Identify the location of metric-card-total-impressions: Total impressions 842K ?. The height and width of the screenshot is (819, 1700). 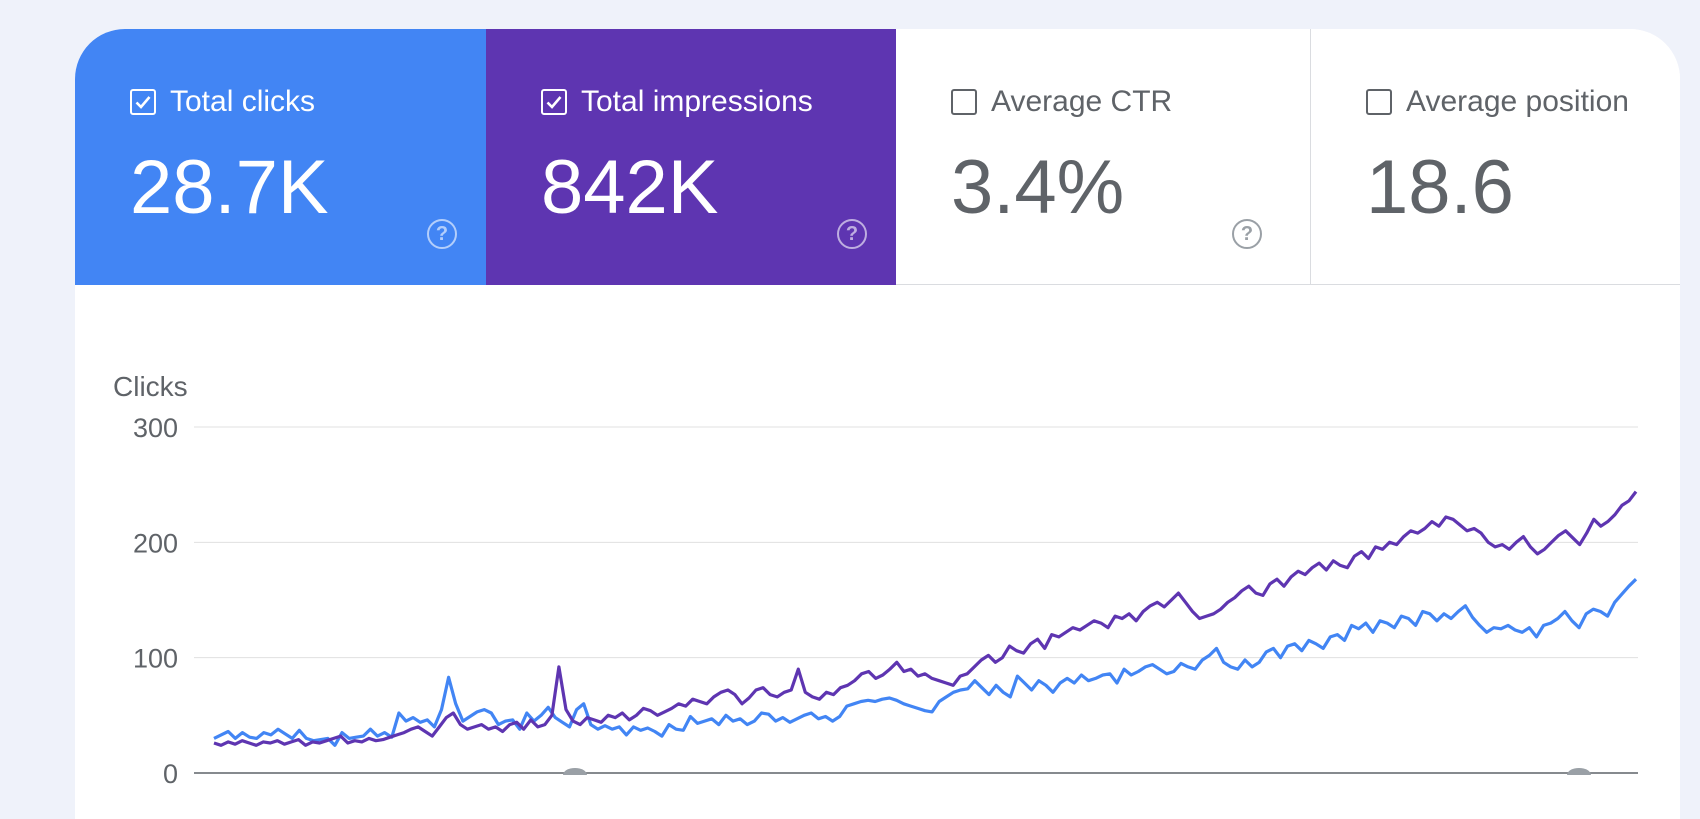
(691, 157).